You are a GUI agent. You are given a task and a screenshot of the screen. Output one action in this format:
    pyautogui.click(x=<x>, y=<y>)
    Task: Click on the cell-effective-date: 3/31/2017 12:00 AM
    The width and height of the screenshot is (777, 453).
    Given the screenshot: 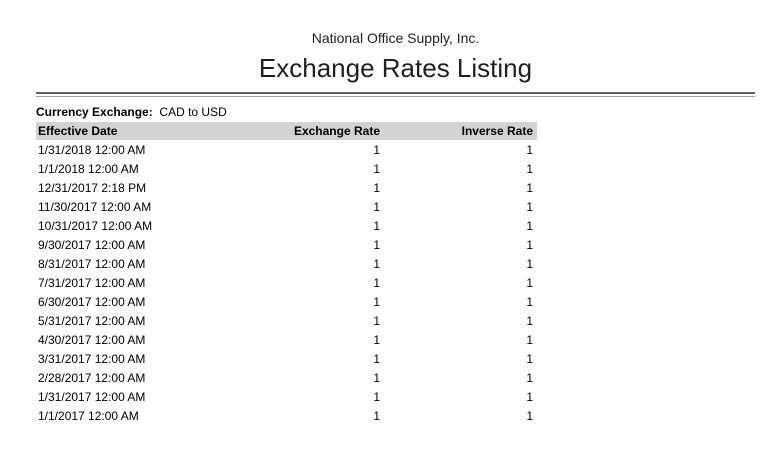 What is the action you would take?
    pyautogui.click(x=92, y=358)
    